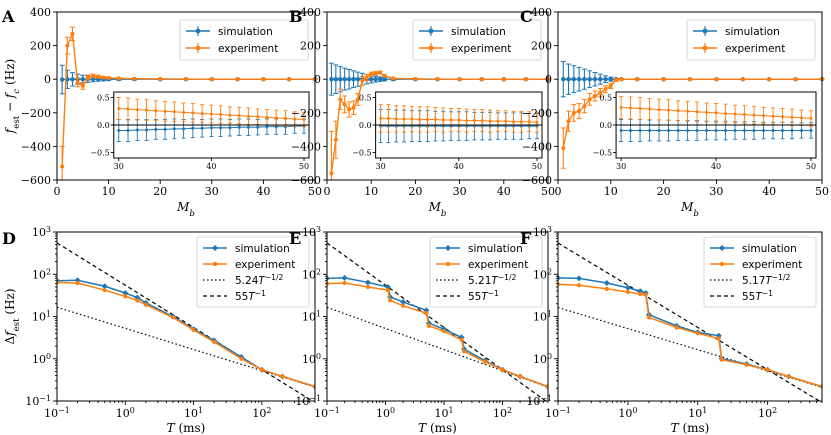  Describe the element at coordinates (539, 401) in the screenshot. I see `y-tick-label: 10⁻¹` at that location.